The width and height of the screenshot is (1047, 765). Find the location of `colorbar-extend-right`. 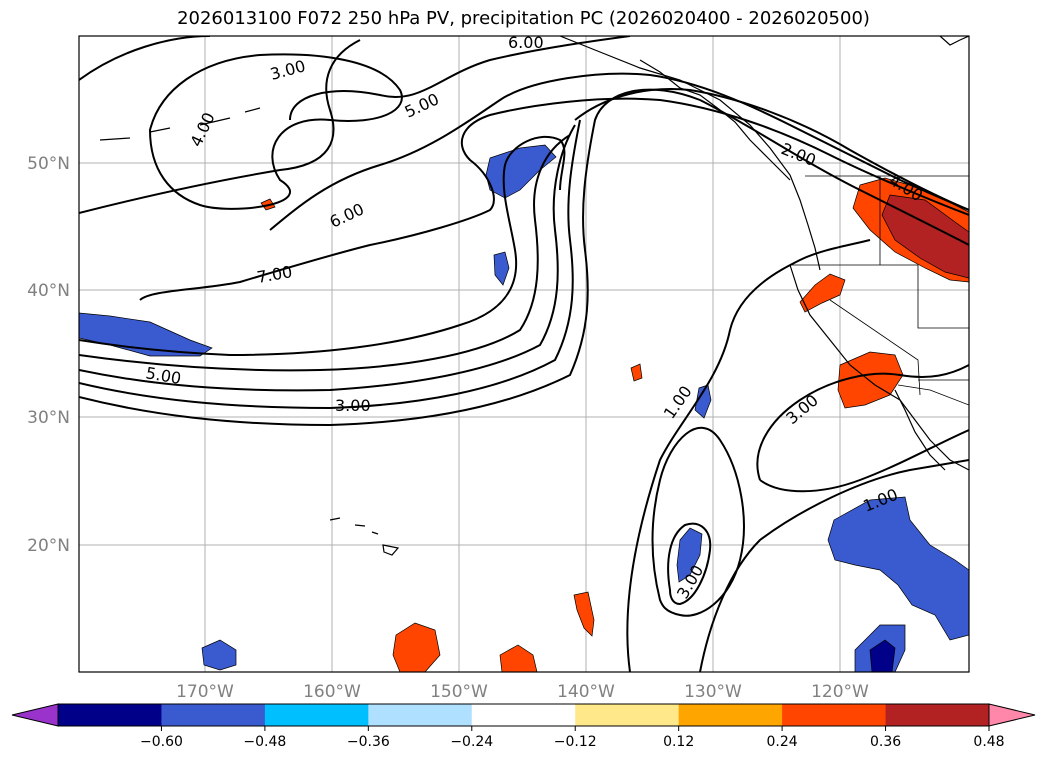

colorbar-extend-right is located at coordinates (1012, 715).